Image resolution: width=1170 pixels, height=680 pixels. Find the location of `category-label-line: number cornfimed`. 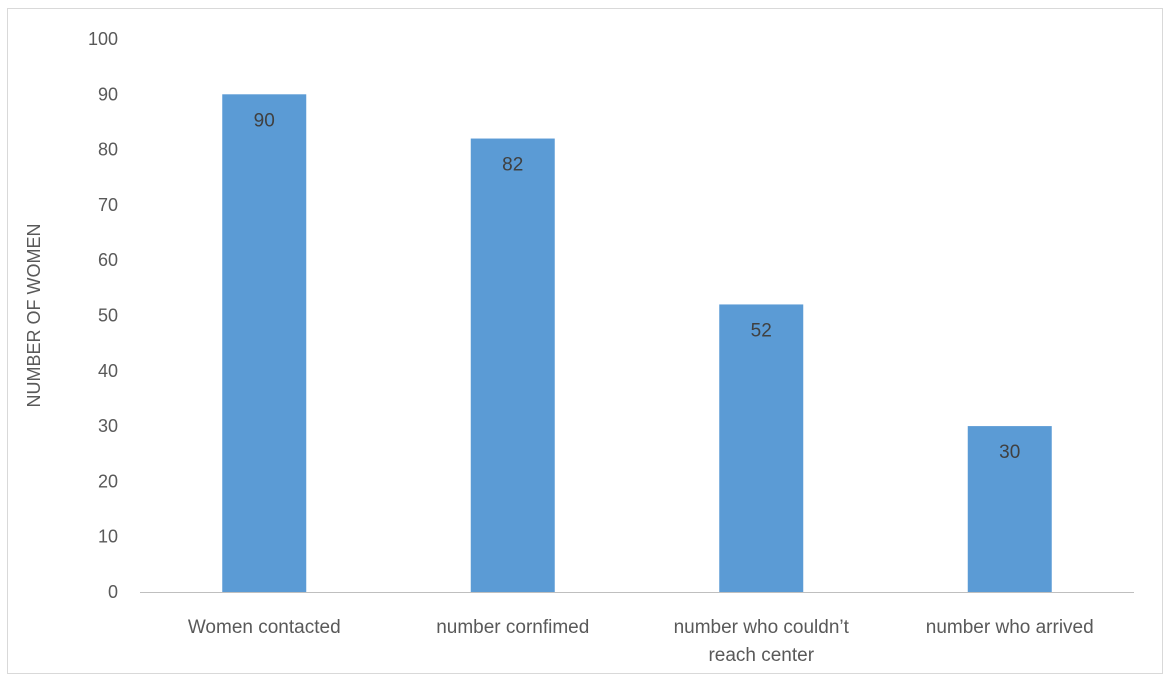

category-label-line: number cornfimed is located at coordinates (512, 627).